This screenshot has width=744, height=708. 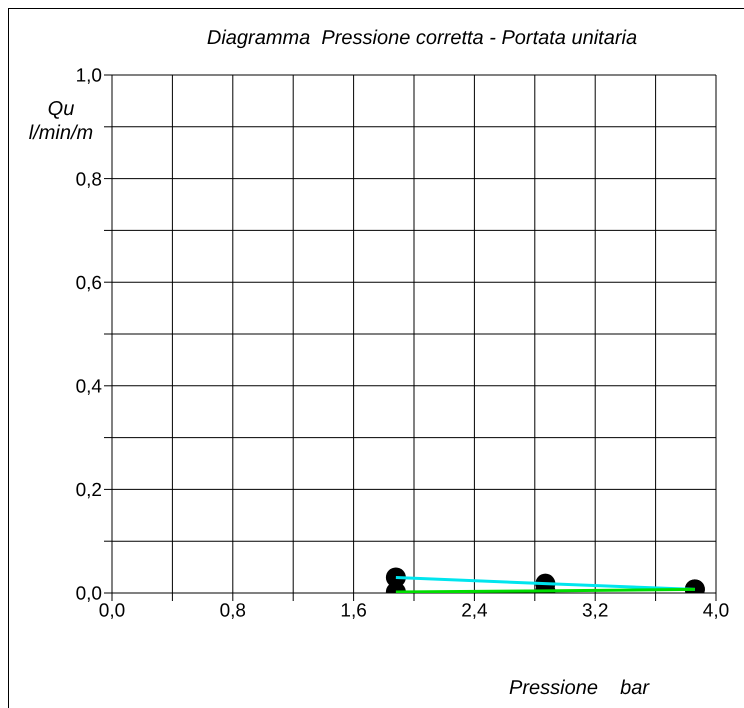 I want to click on y-tick-label: 0,4, so click(x=89, y=387).